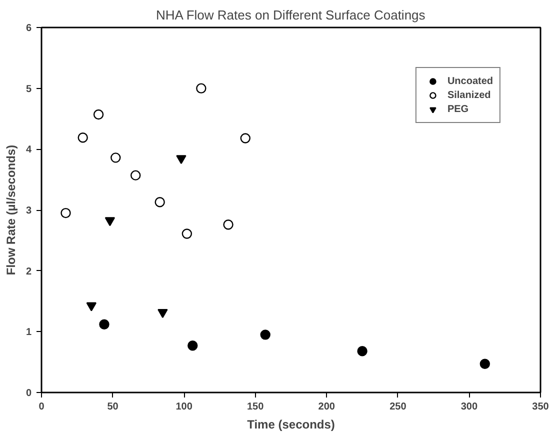 This screenshot has width=554, height=434. Describe the element at coordinates (11, 210) in the screenshot. I see `y-axis-title: Flow Rate (µl/seconds)` at that location.